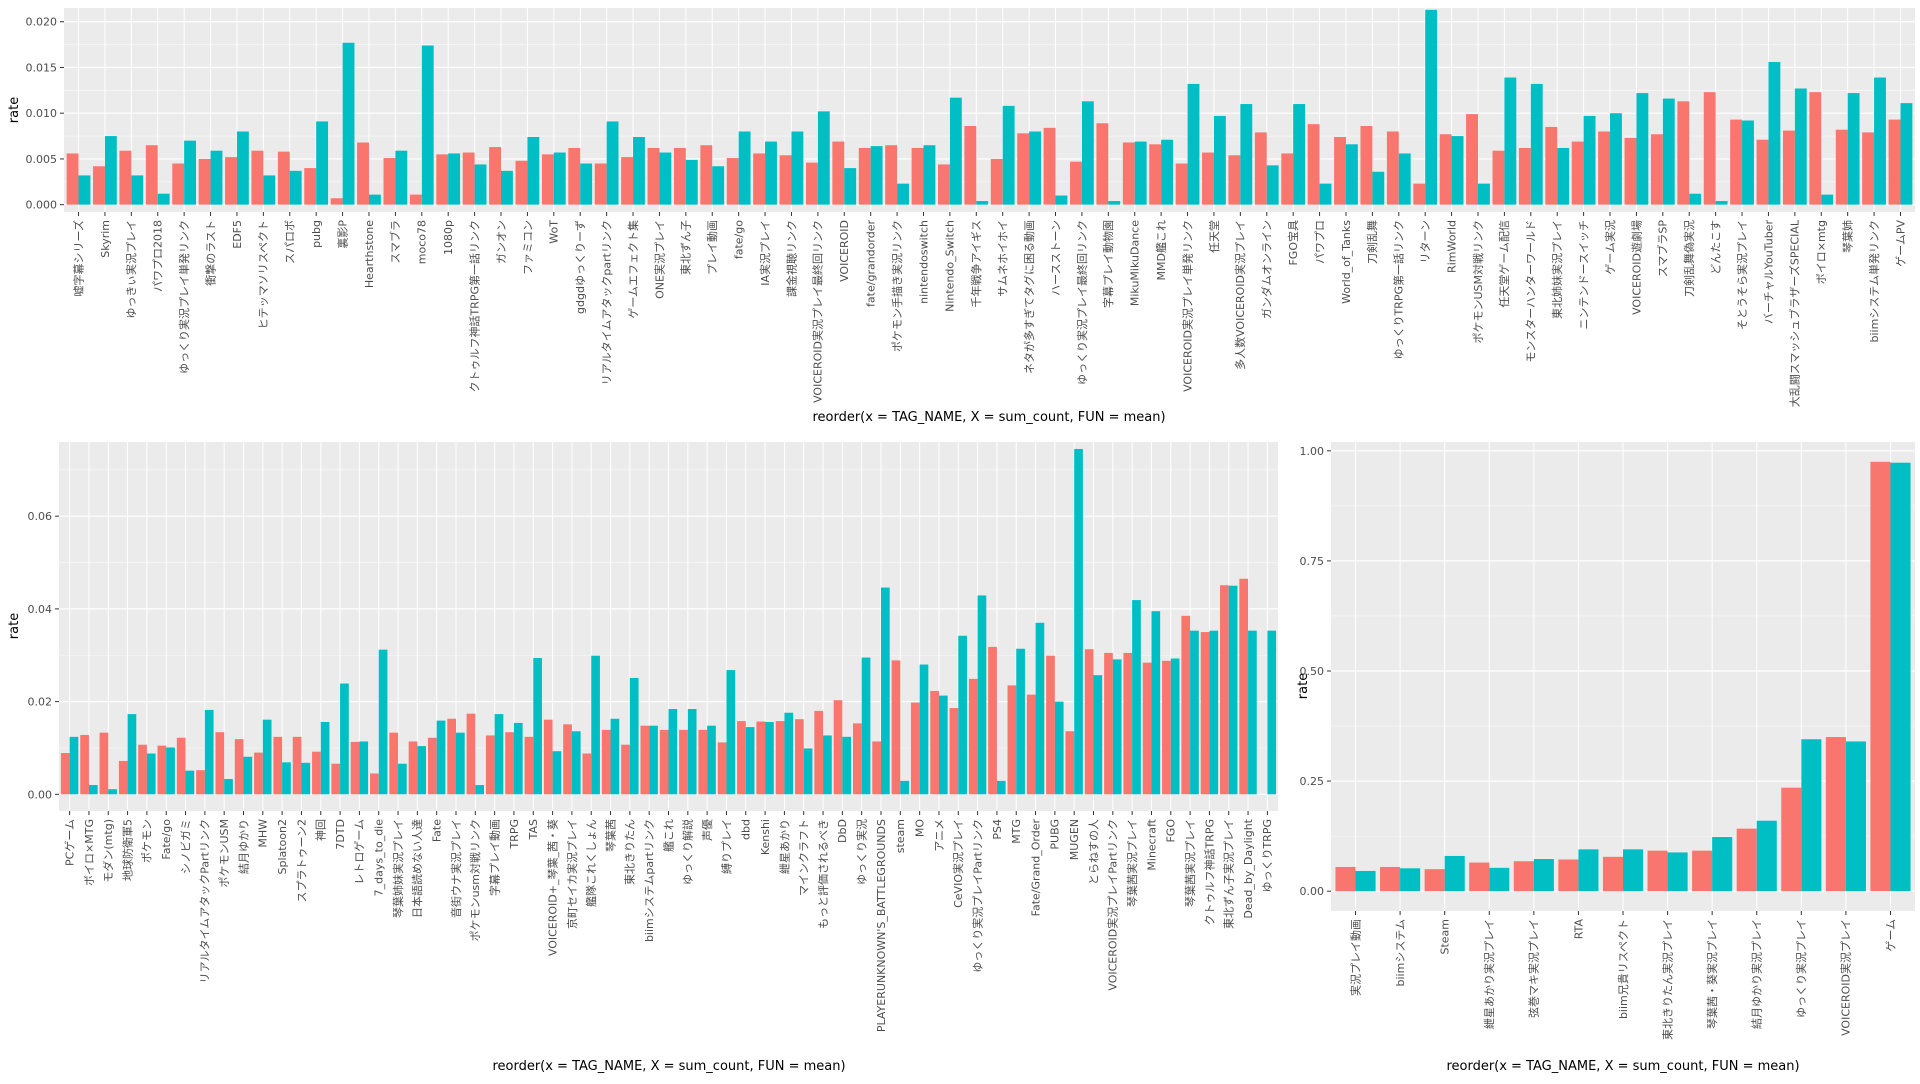 This screenshot has width=1920, height=1084. What do you see at coordinates (1171, 831) in the screenshot?
I see `x-tick-label: FGO` at bounding box center [1171, 831].